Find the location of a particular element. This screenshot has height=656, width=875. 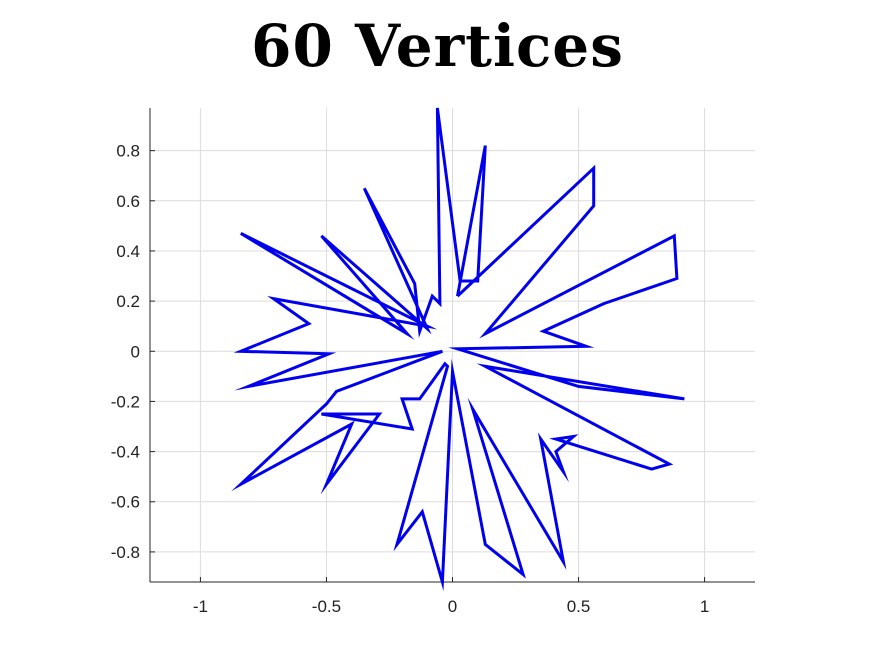

chart-title: 60 Vertices is located at coordinates (437, 46).